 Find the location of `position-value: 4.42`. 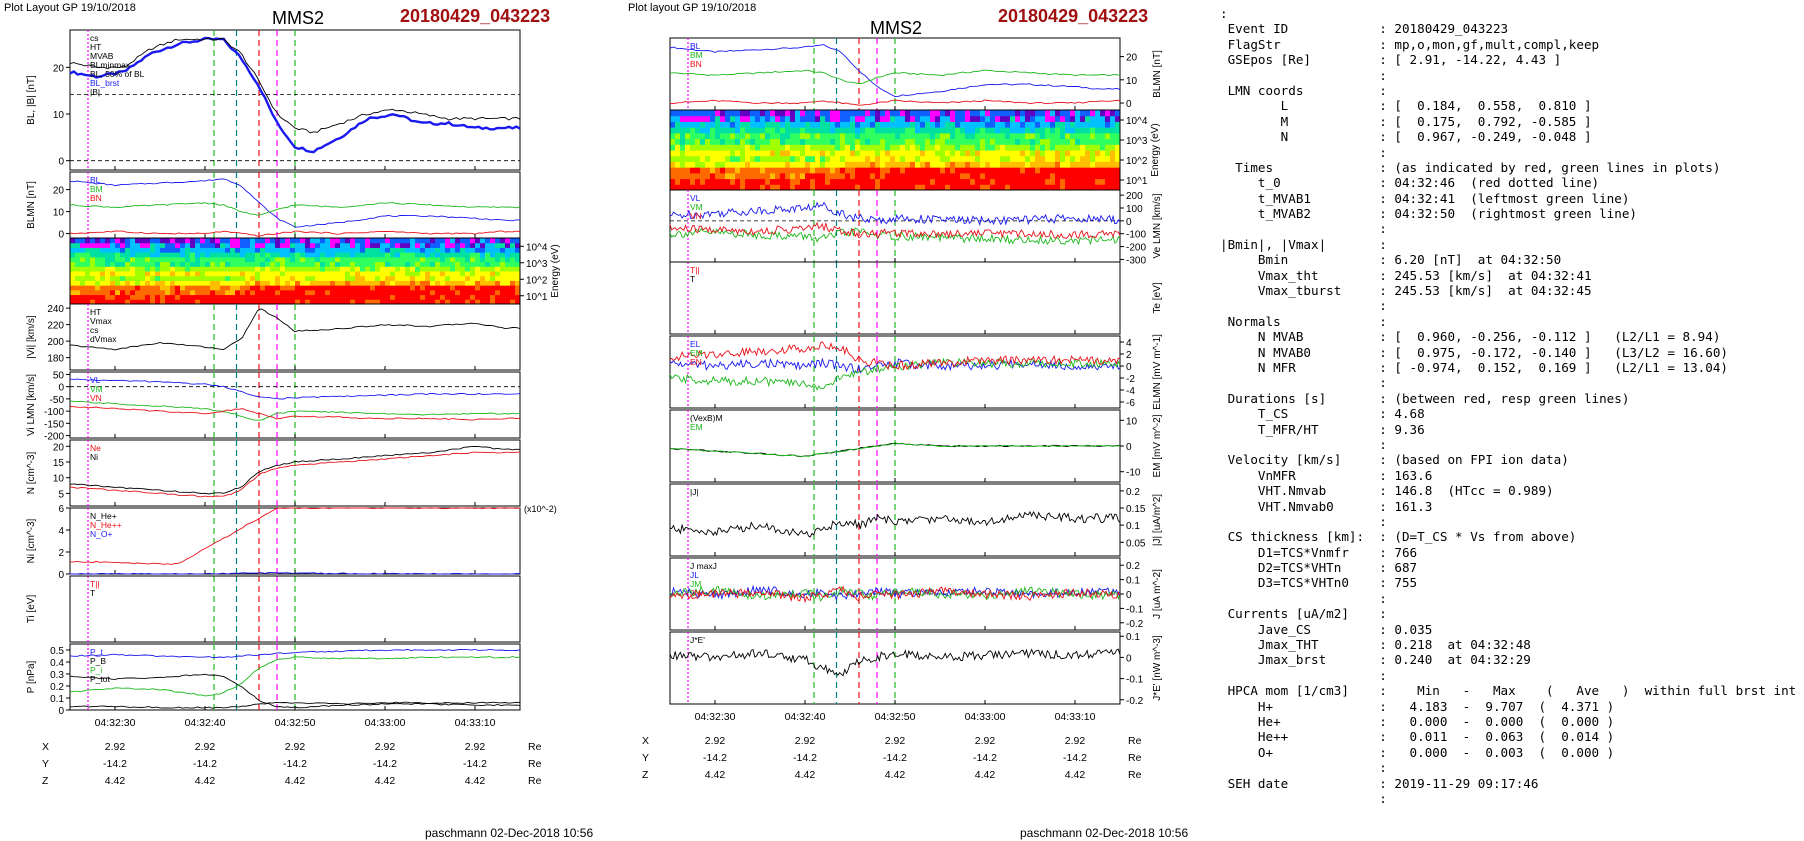

position-value: 4.42 is located at coordinates (475, 781).